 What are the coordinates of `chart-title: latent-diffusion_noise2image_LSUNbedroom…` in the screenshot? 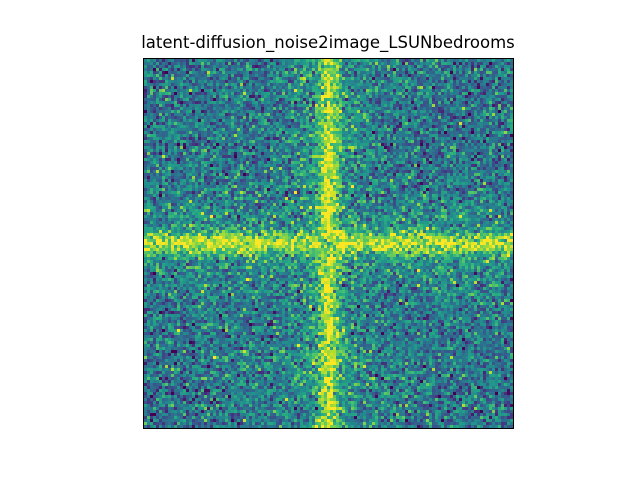 It's located at (328, 42).